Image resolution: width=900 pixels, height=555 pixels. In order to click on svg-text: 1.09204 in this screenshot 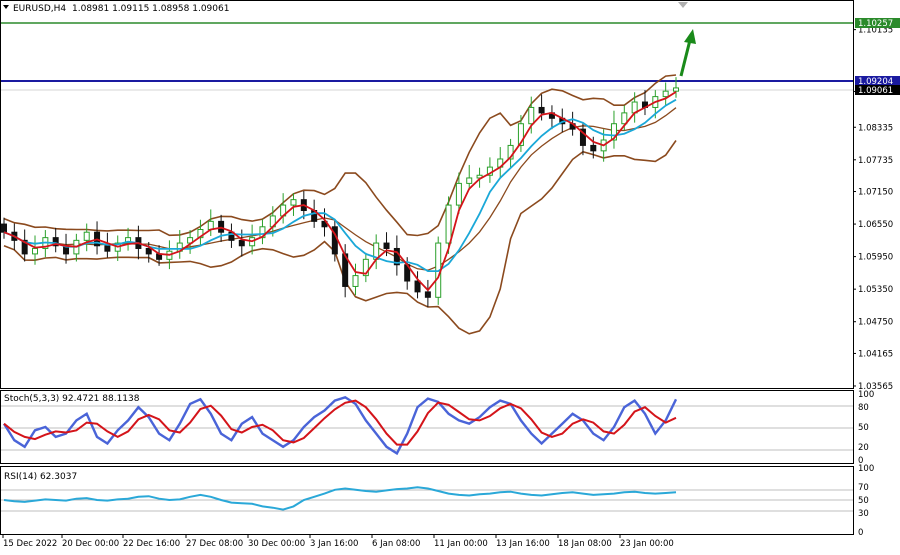, I will do `click(875, 82)`.